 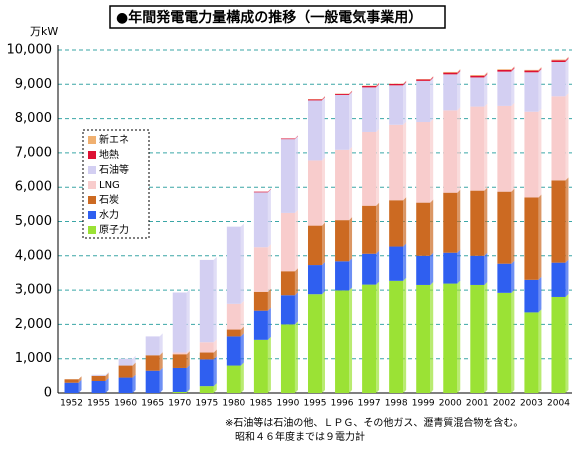 What do you see at coordinates (98, 404) in the screenshot?
I see `x-tick-label: 1955` at bounding box center [98, 404].